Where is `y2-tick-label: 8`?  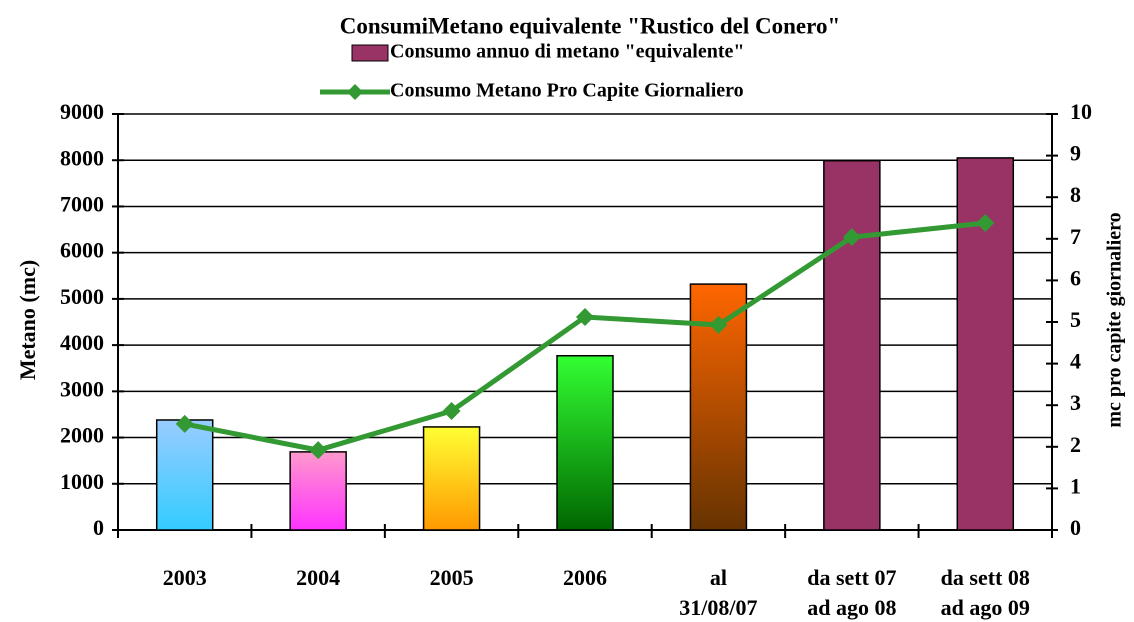 y2-tick-label: 8 is located at coordinates (1075, 194).